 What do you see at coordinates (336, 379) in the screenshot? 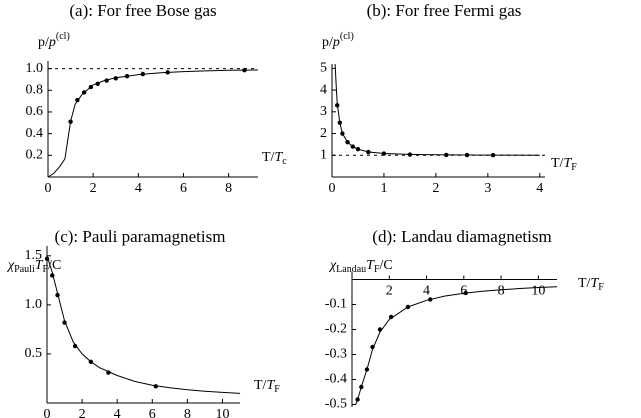
I see `y-tick-label: -0.4` at bounding box center [336, 379].